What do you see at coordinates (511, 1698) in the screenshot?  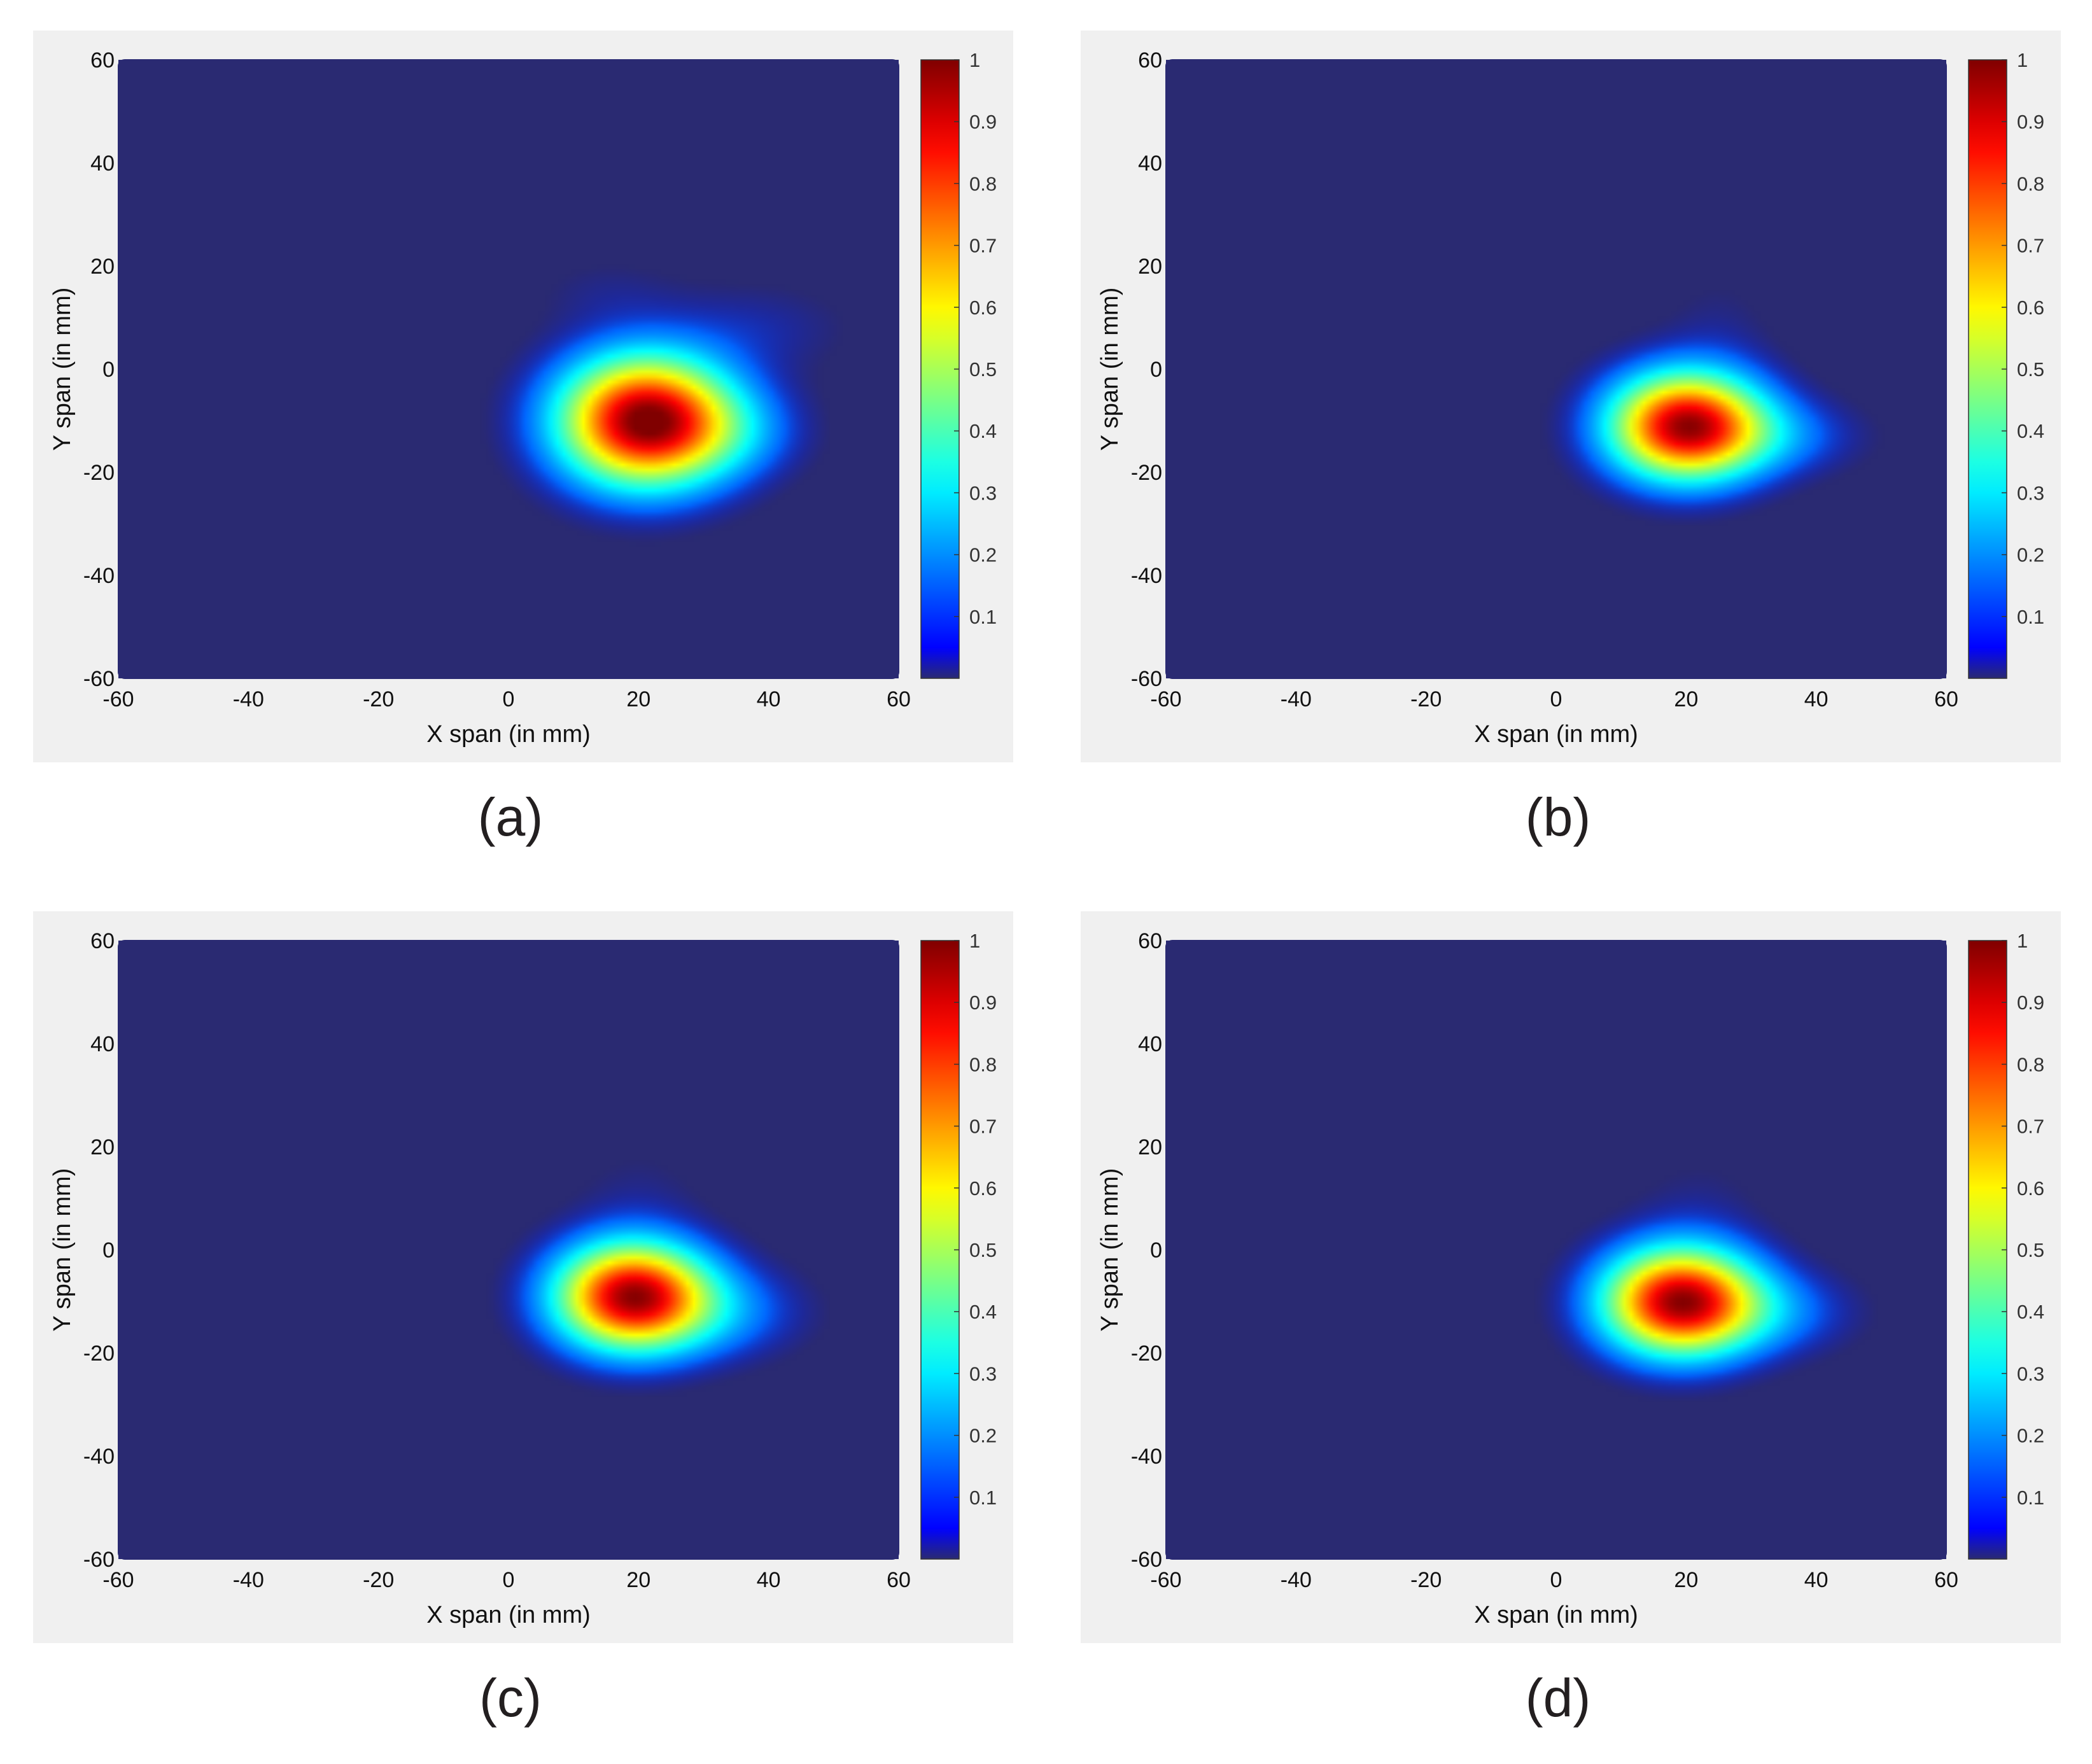 I see `panel-caption: (c)` at bounding box center [511, 1698].